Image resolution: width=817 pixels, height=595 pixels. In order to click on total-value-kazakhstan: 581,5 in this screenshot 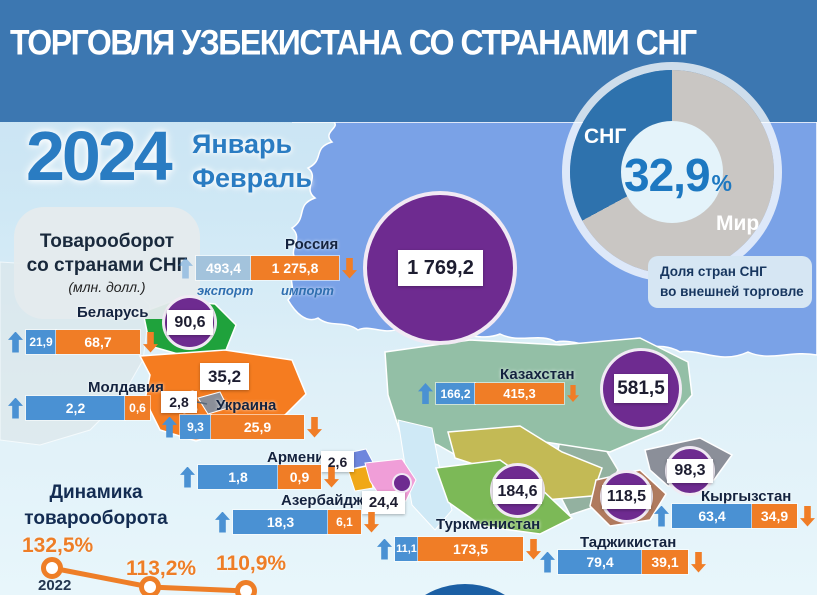, I will do `click(641, 388)`.